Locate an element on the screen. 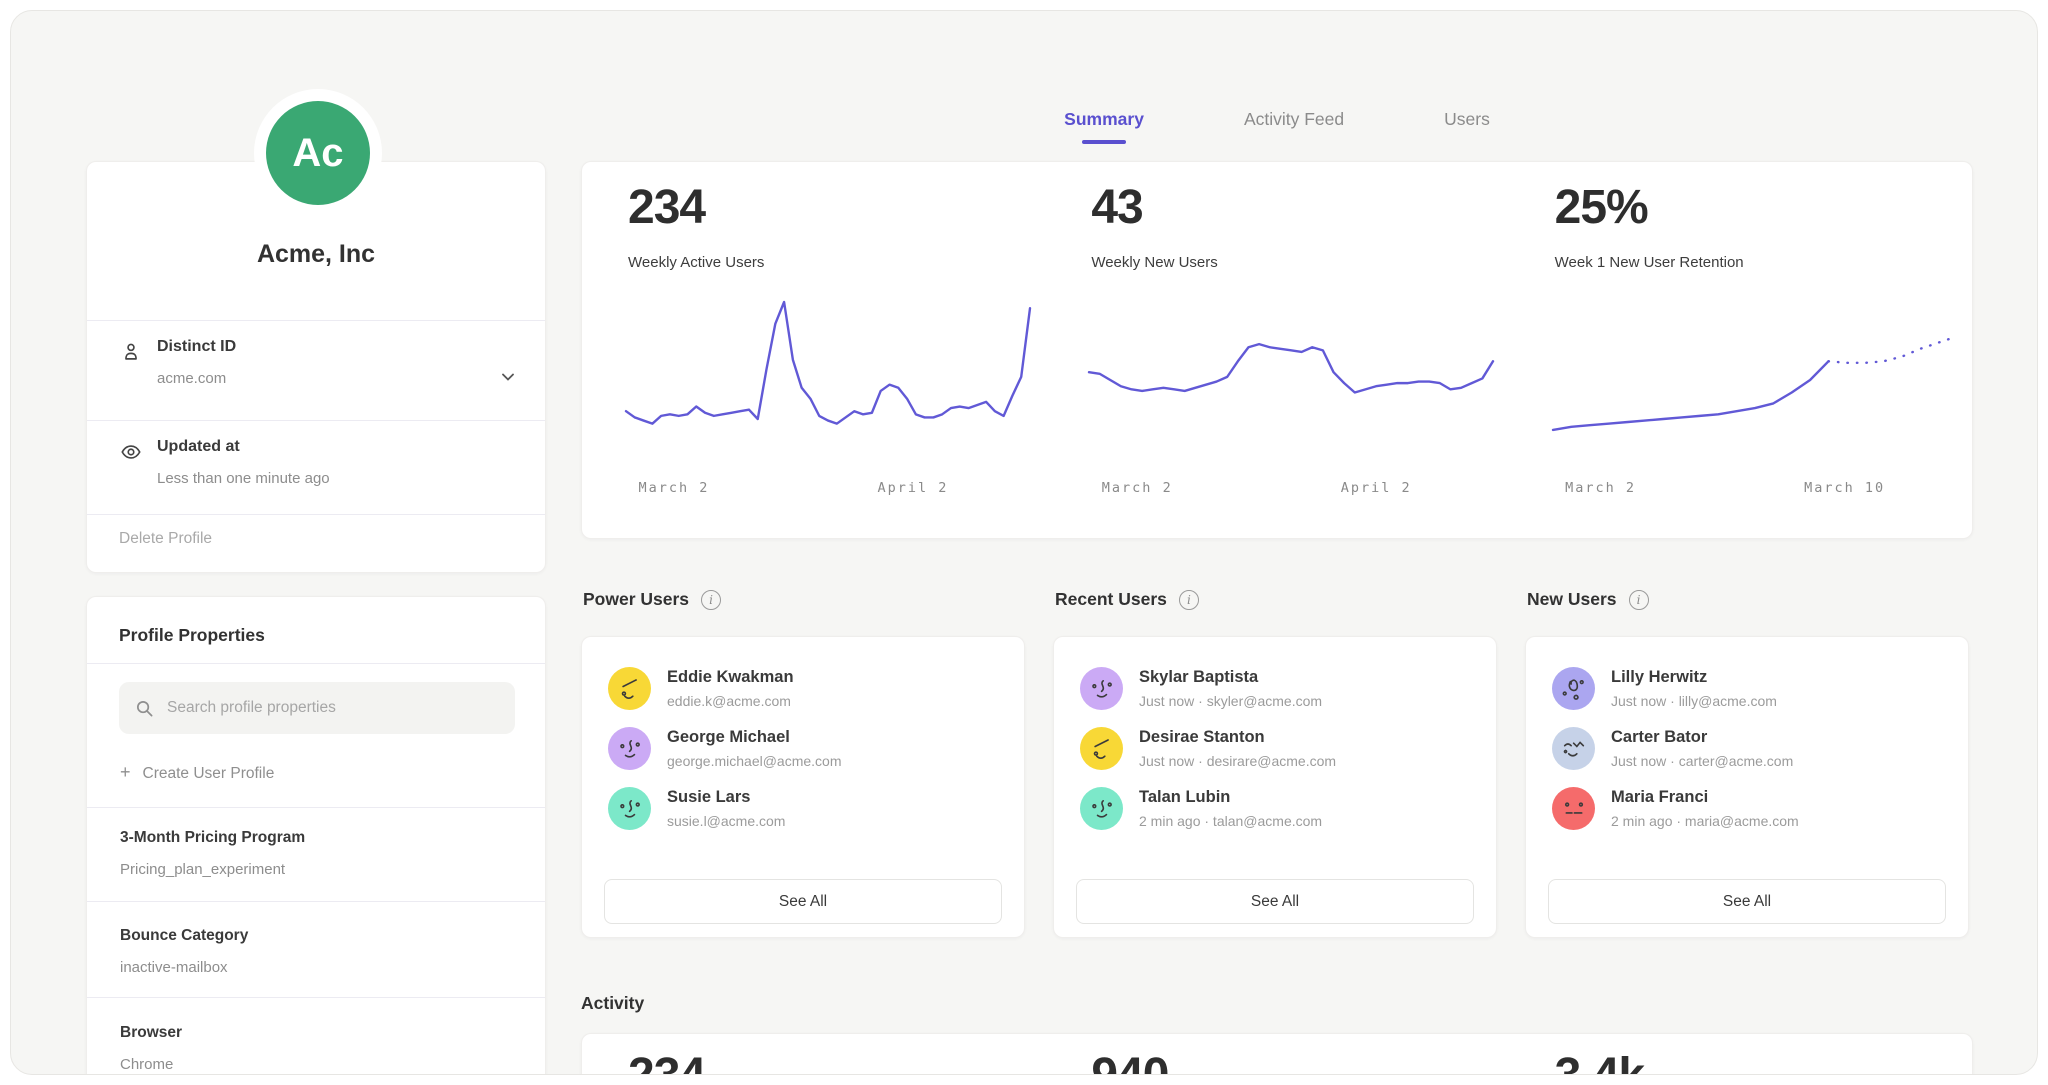  company-avatar: Ac is located at coordinates (318, 153).